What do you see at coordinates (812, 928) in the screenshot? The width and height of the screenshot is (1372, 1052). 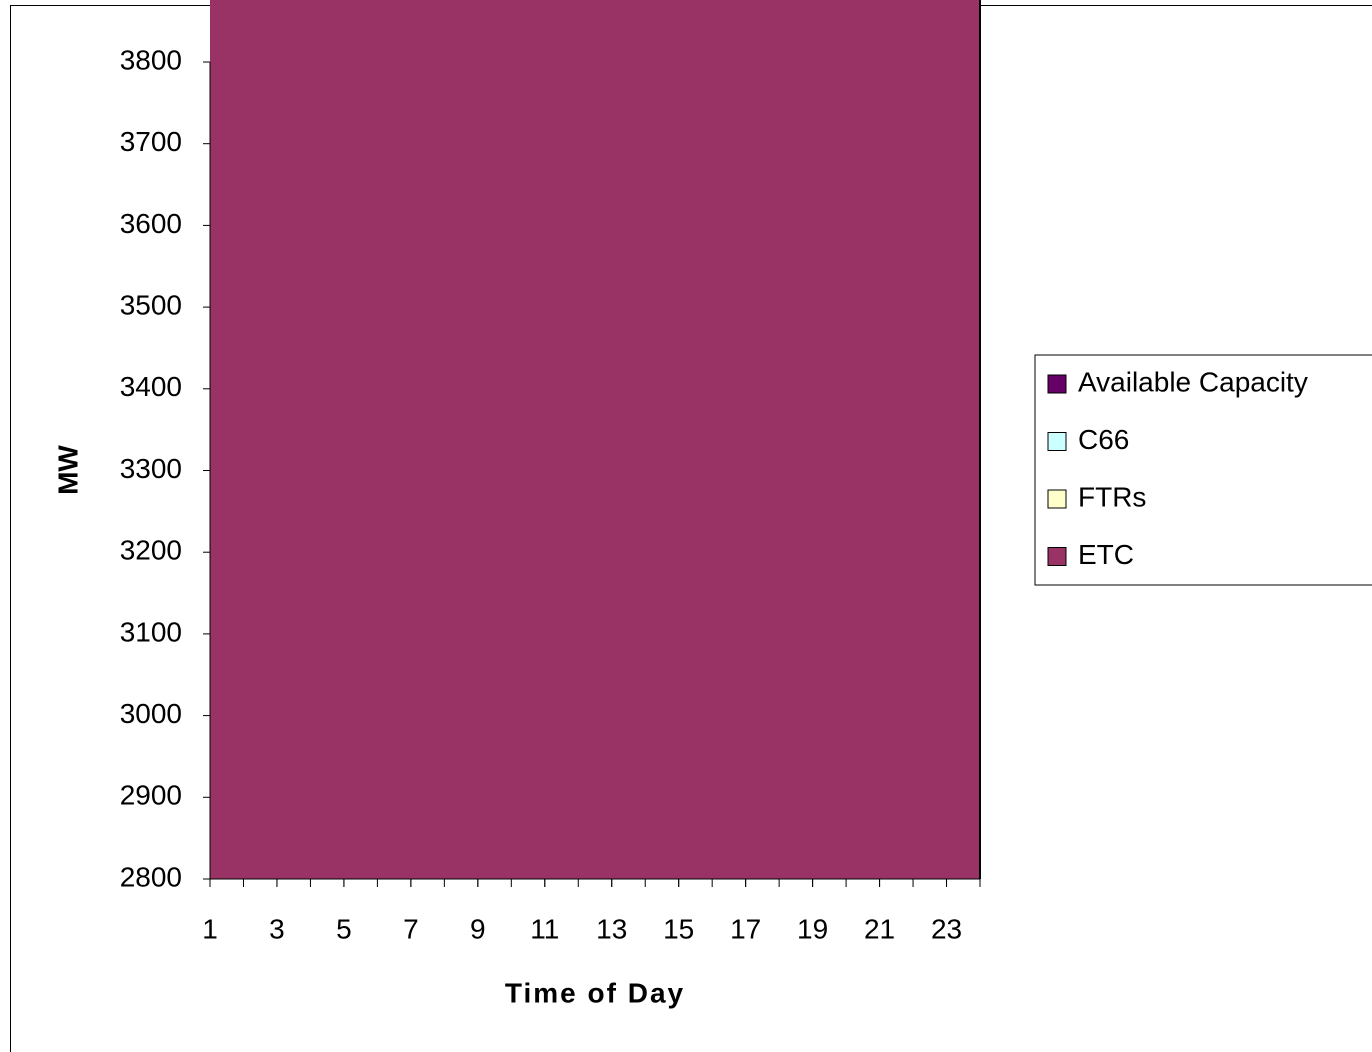 I see `x-tick-label: 19` at bounding box center [812, 928].